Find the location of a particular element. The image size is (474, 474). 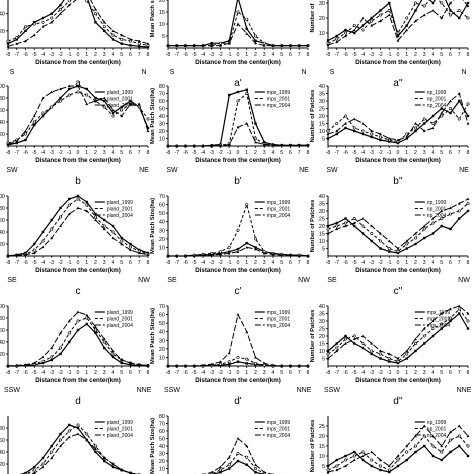

x-tick-label: -4 is located at coordinates (363, 55).